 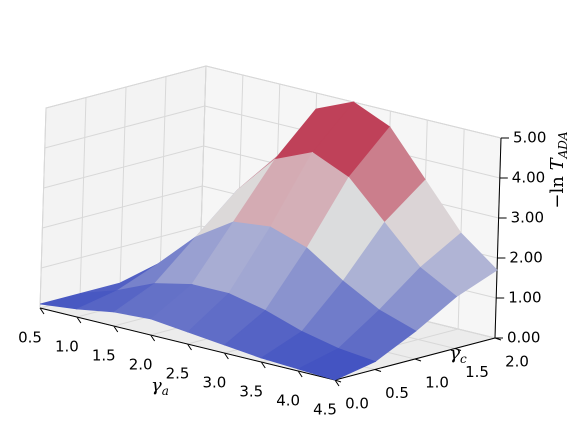 What do you see at coordinates (251, 392) in the screenshot?
I see `x-tick-label: 3.5` at bounding box center [251, 392].